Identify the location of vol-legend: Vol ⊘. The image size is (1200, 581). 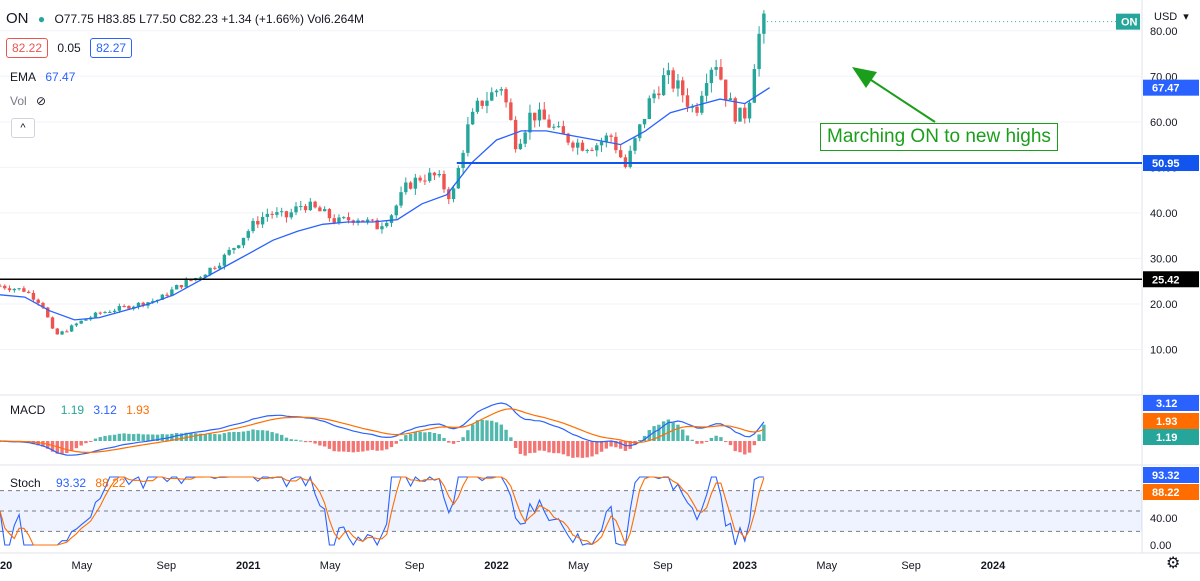
(31, 101).